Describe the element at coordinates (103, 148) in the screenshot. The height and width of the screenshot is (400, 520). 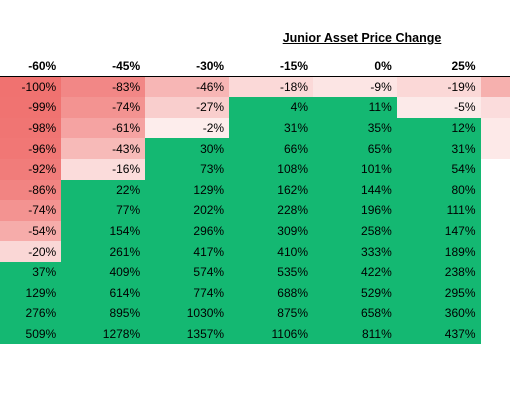
I see `table-cell: -43%` at that location.